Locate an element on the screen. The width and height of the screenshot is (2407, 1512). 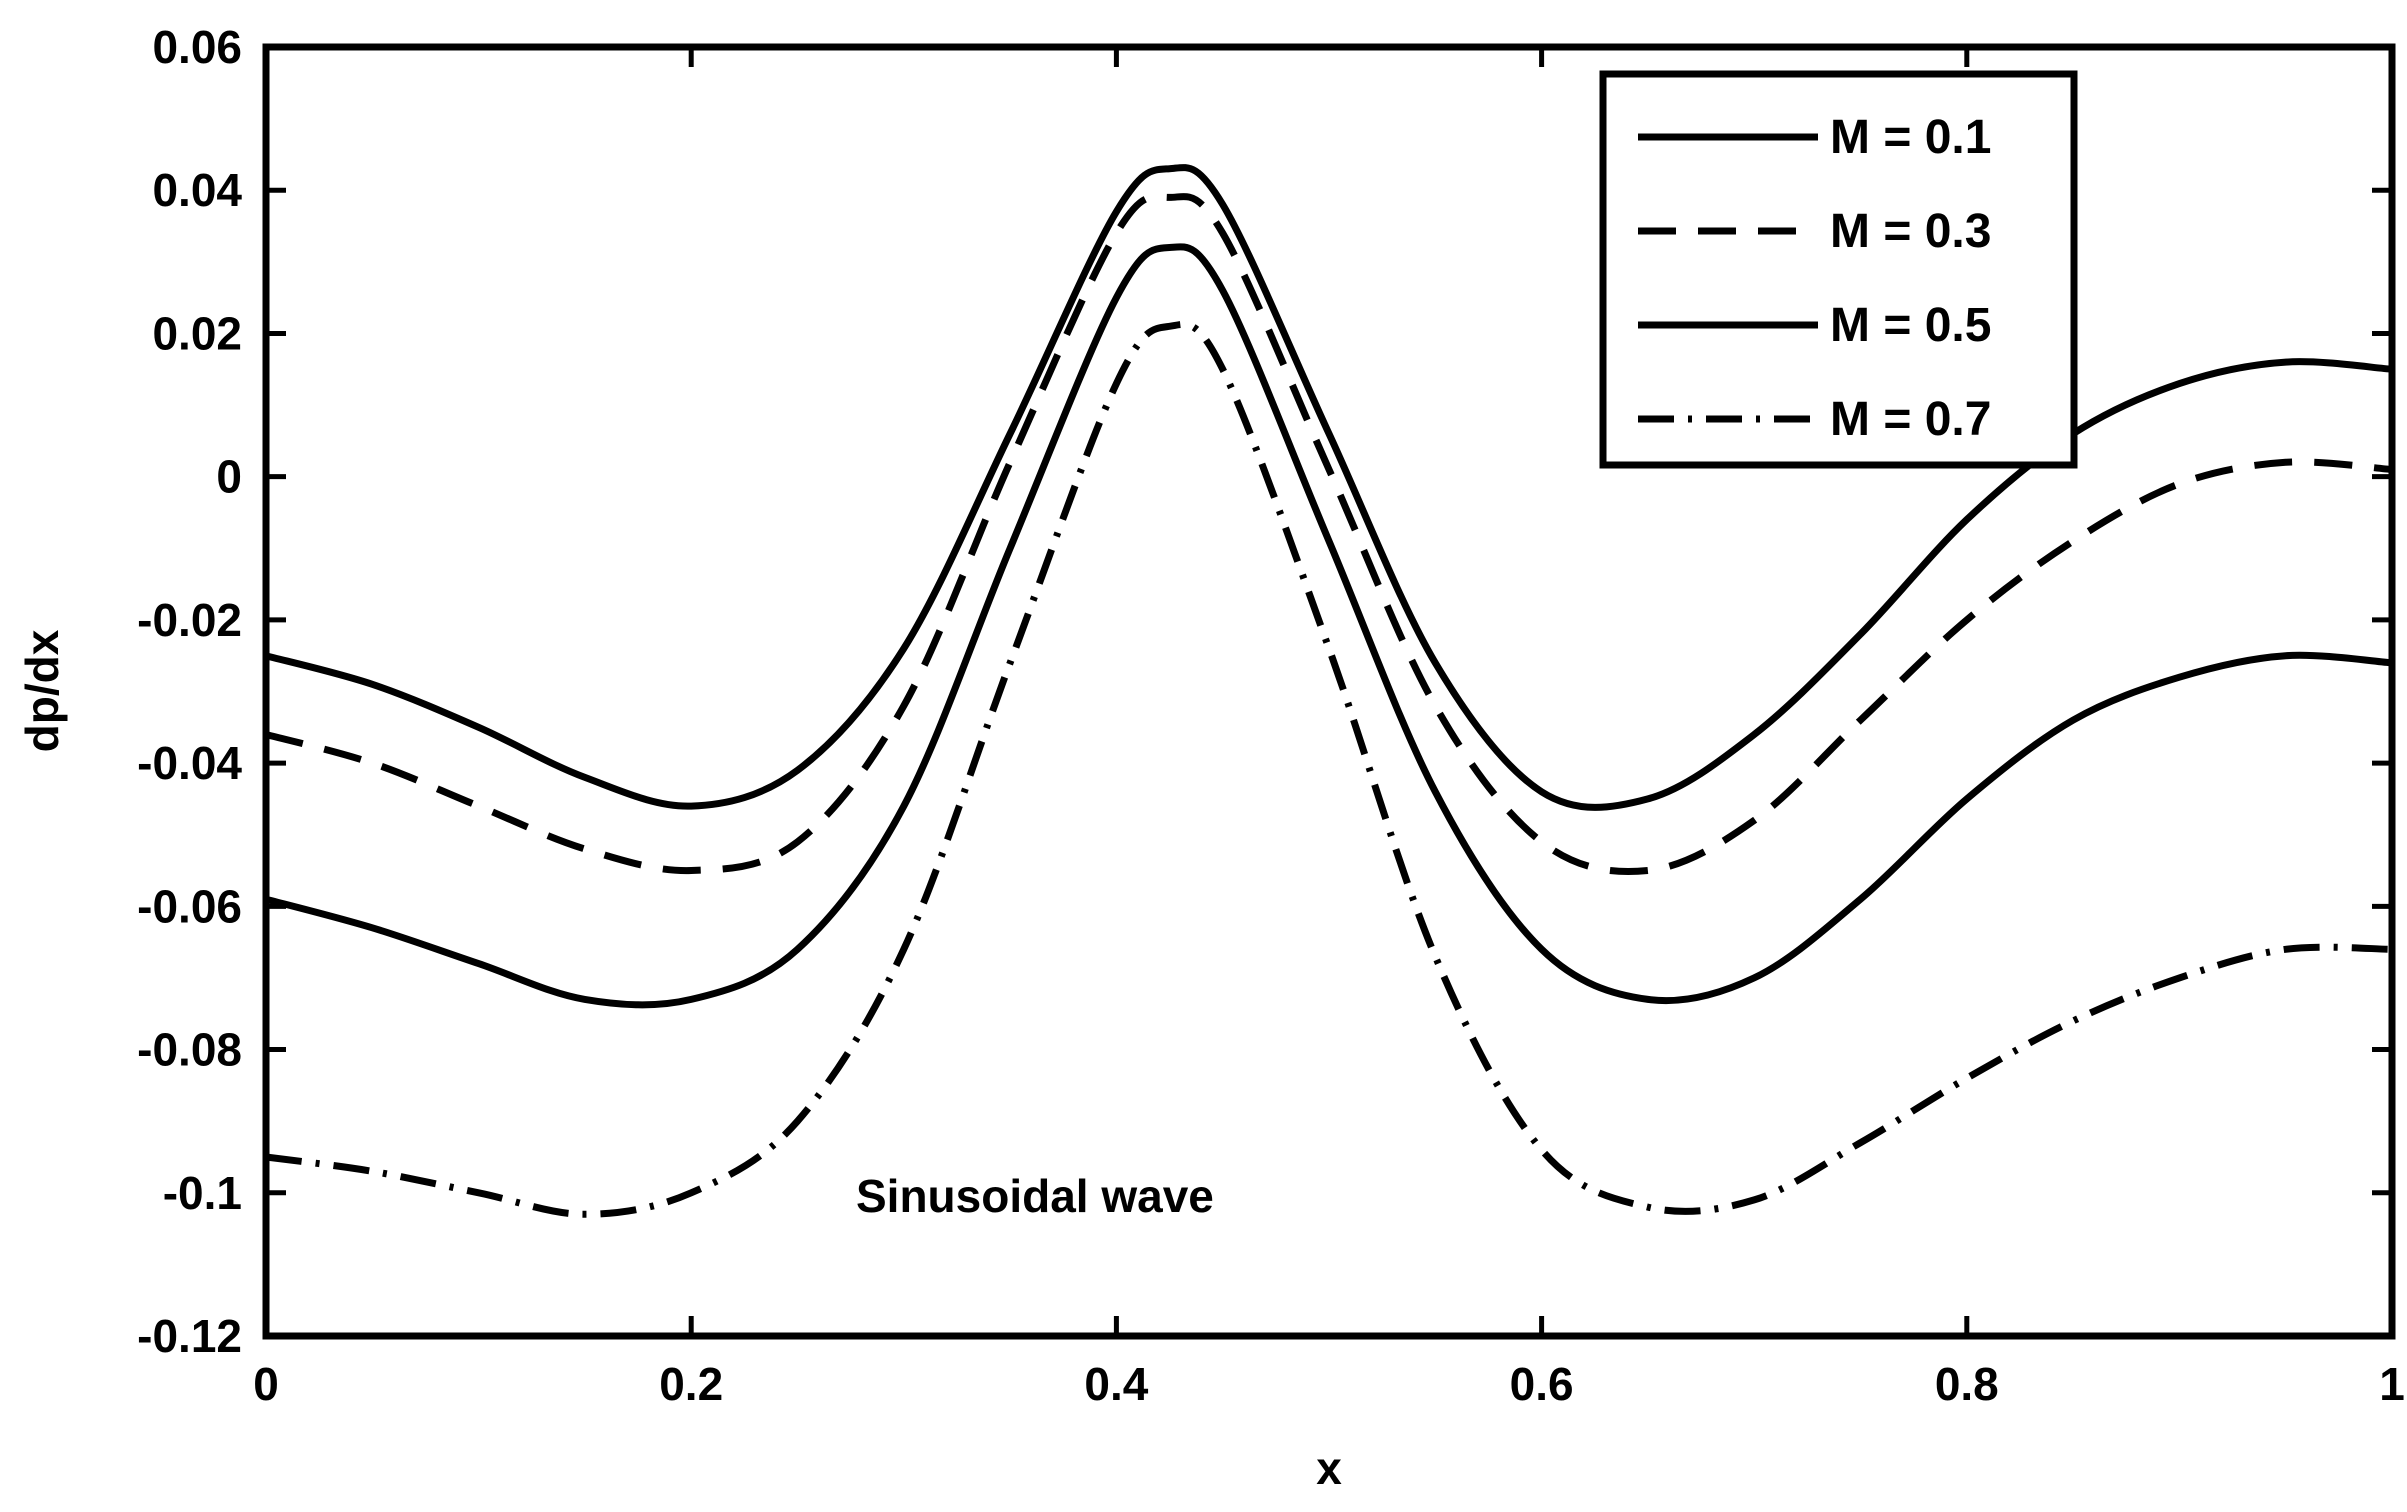
y-tick-label: 0.04 is located at coordinates (197, 190).